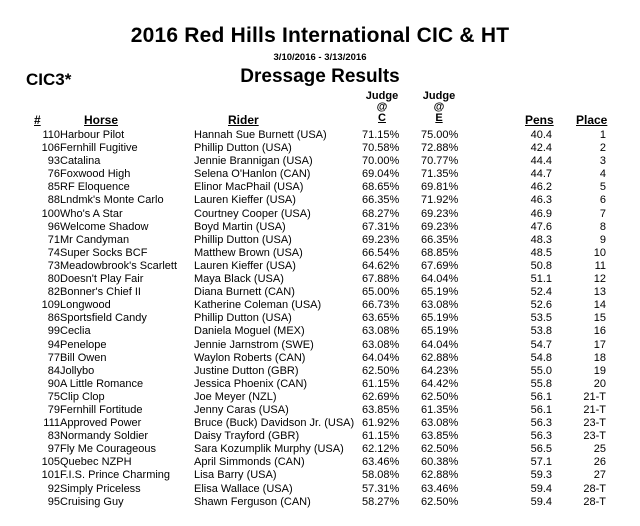 The height and width of the screenshot is (526, 640). Describe the element at coordinates (541, 370) in the screenshot. I see `penalties: 55.0` at that location.